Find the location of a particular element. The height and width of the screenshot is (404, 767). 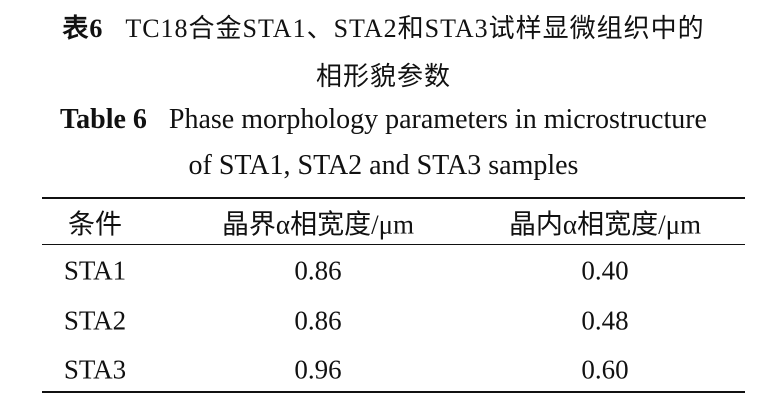

table-cell: STA3 is located at coordinates (95, 369).